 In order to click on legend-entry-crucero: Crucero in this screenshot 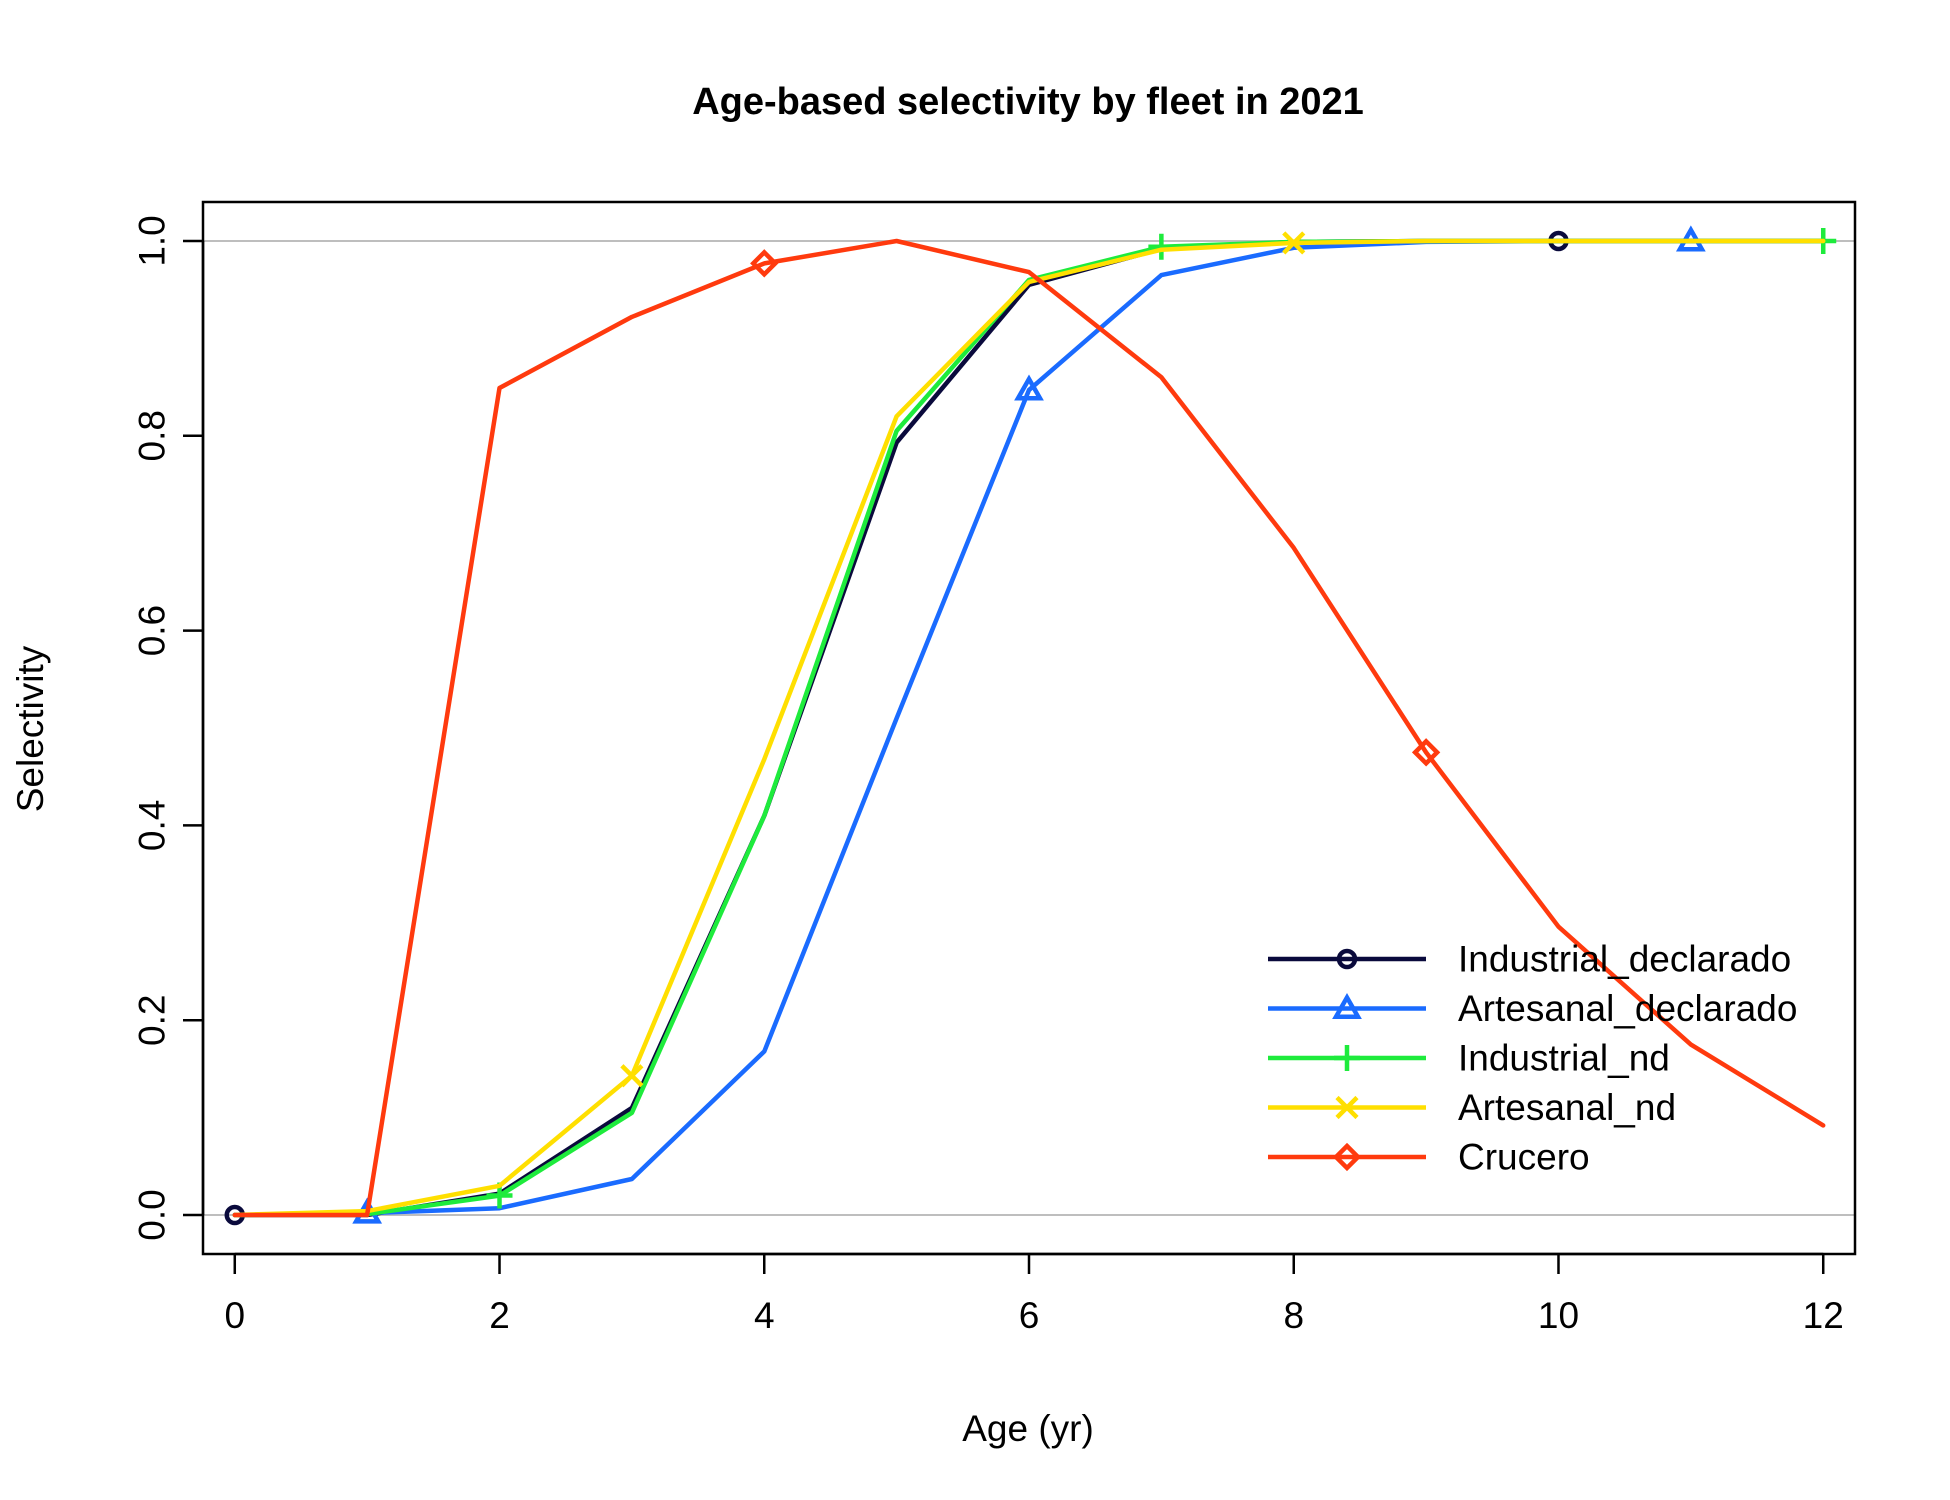, I will do `click(1429, 1157)`.